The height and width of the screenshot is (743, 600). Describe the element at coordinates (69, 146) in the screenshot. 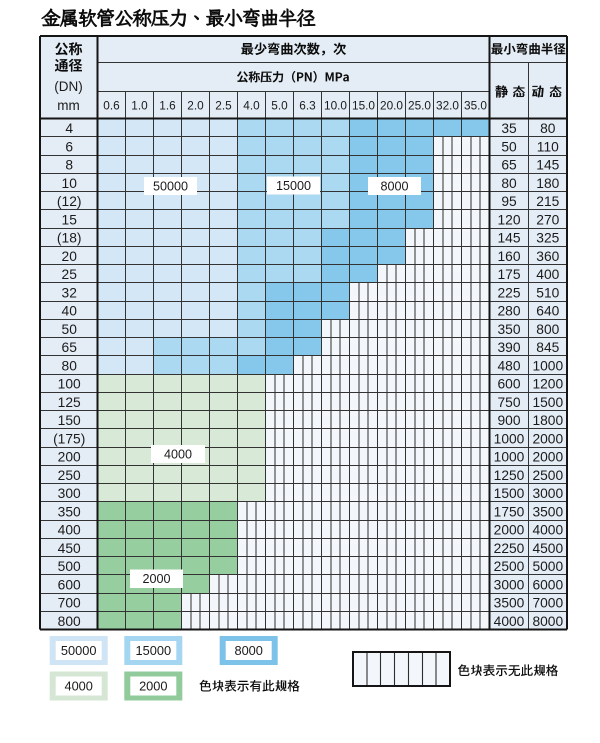

I see `svg-text: 6` at that location.